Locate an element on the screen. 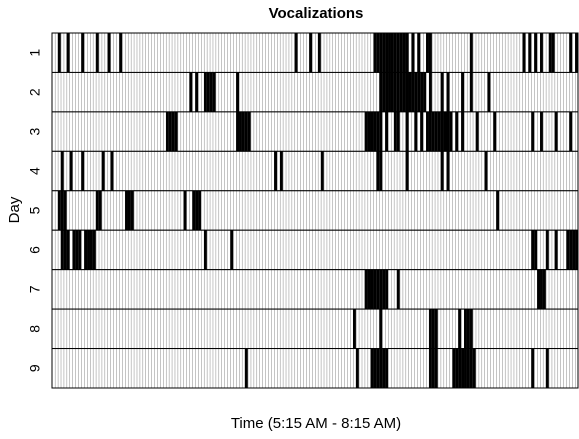  y-tick-label: 7 is located at coordinates (35, 289).